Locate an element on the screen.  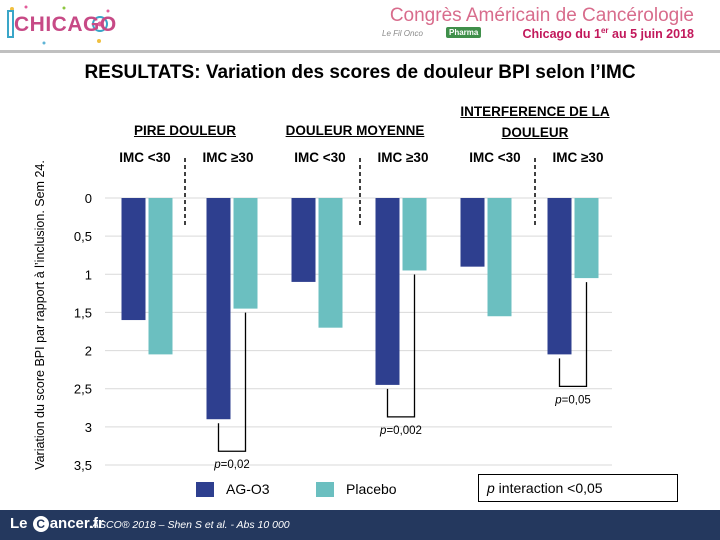
p-value-label: p=0,05 is located at coordinates (572, 400).